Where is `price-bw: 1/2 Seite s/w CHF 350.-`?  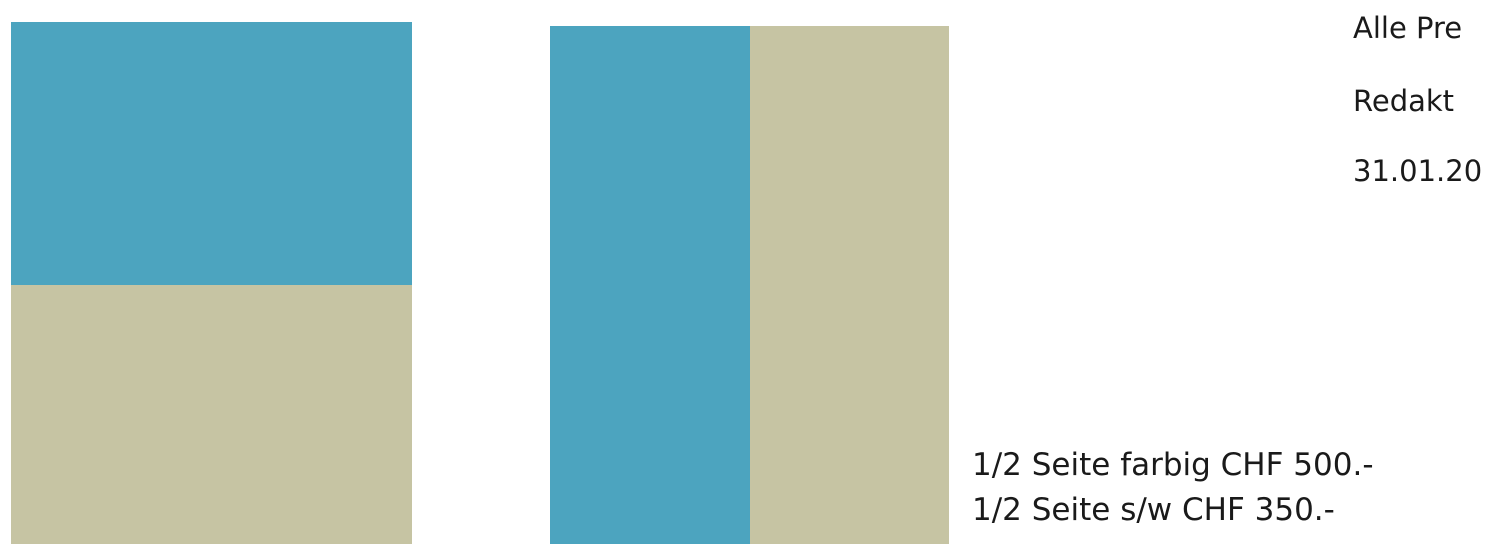
price-bw: 1/2 Seite s/w CHF 350.- is located at coordinates (1153, 510).